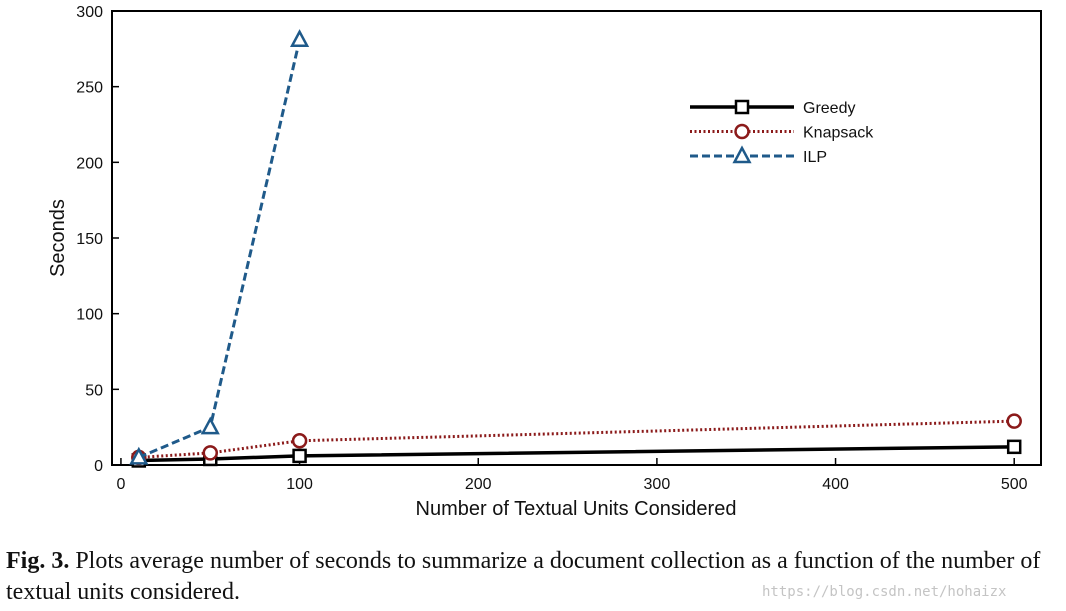  What do you see at coordinates (884, 592) in the screenshot?
I see `watermark: https://blog.csdn.net/hohaizx` at bounding box center [884, 592].